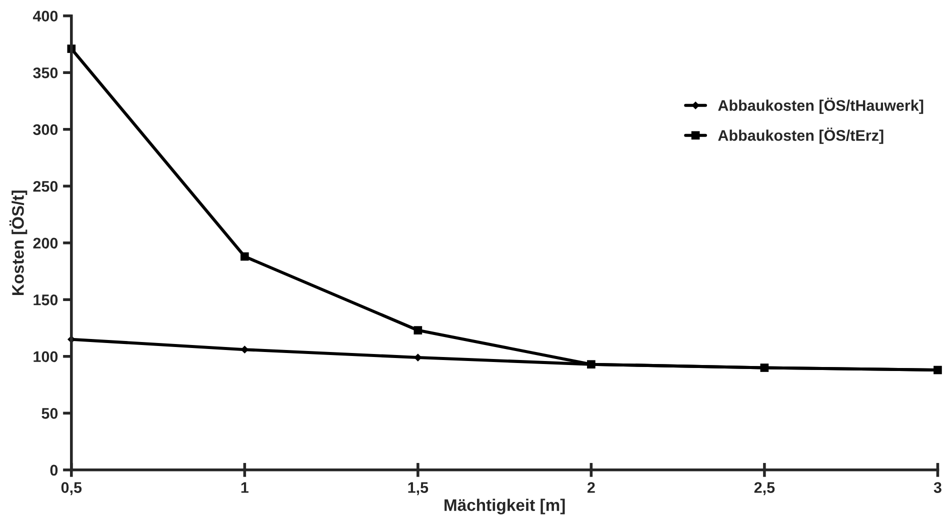 This screenshot has width=952, height=528. I want to click on x-tick-label: 2, so click(591, 487).